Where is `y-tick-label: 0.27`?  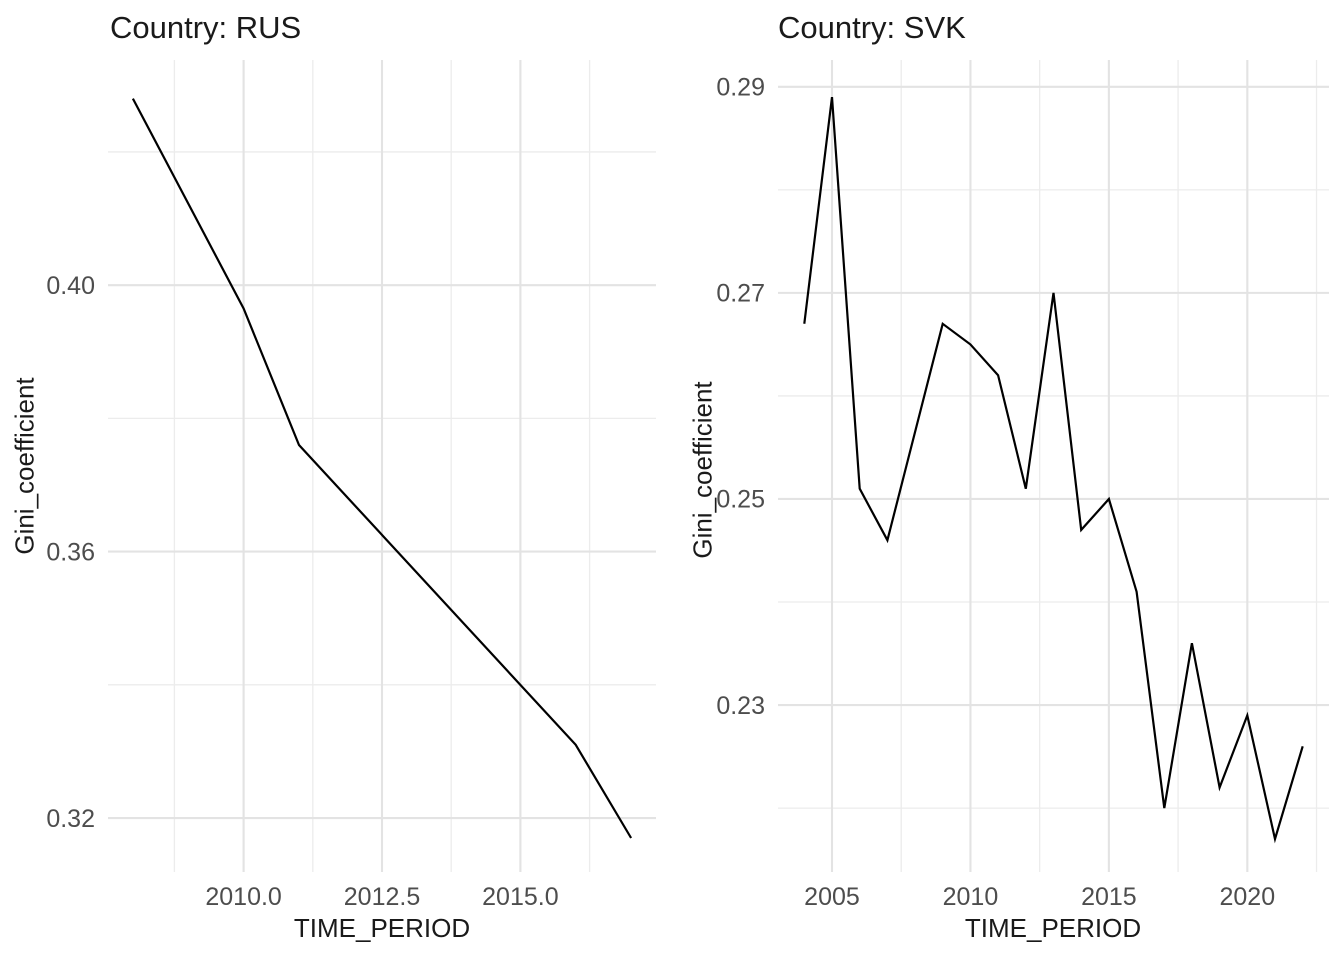 y-tick-label: 0.27 is located at coordinates (740, 294).